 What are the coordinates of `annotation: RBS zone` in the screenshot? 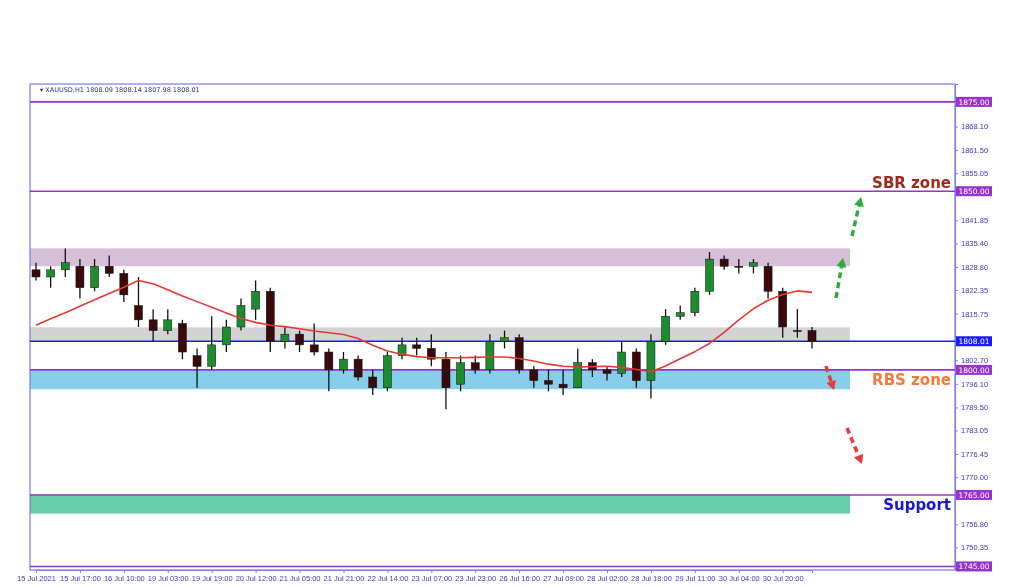 It's located at (911, 379).